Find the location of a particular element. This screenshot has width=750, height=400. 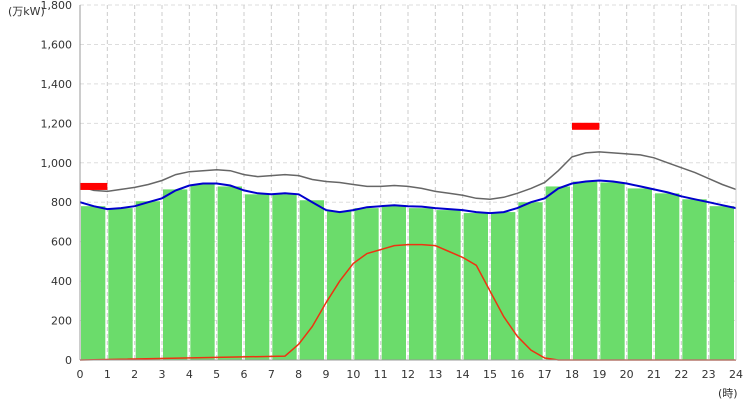

y-tick-label: 0 is located at coordinates (68, 360).